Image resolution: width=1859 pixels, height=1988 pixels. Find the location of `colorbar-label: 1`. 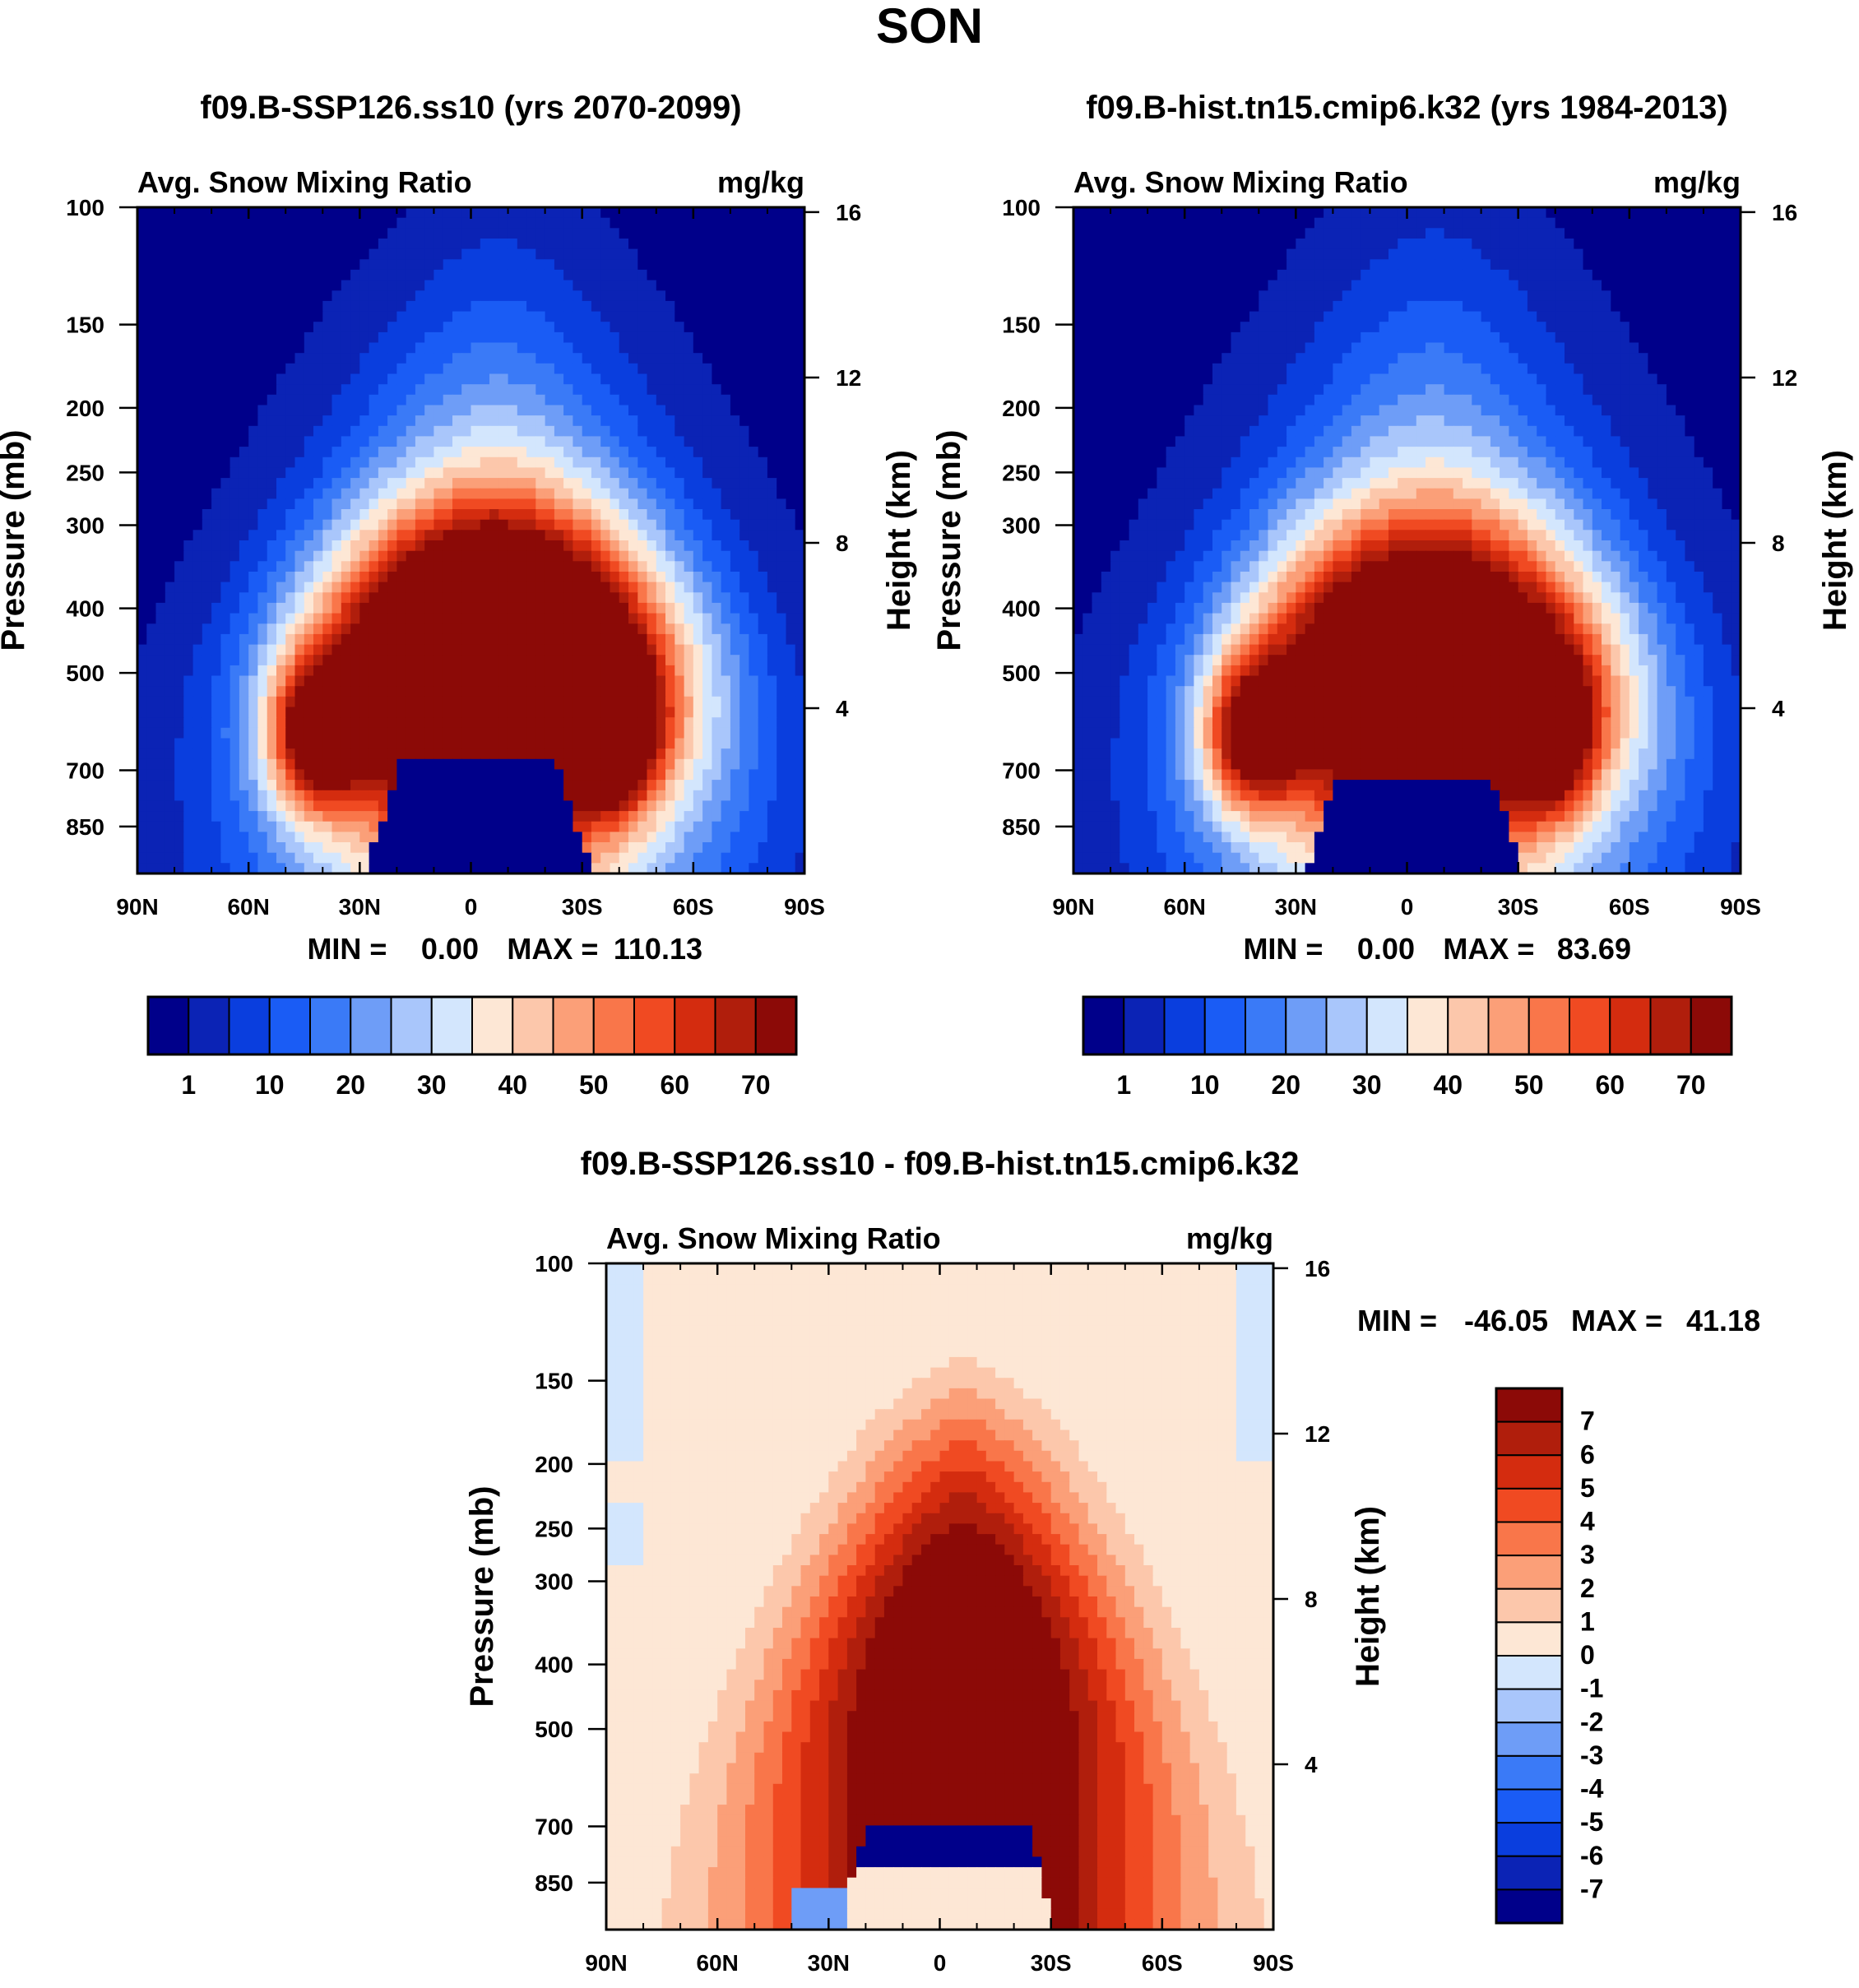

colorbar-label: 1 is located at coordinates (188, 1085).